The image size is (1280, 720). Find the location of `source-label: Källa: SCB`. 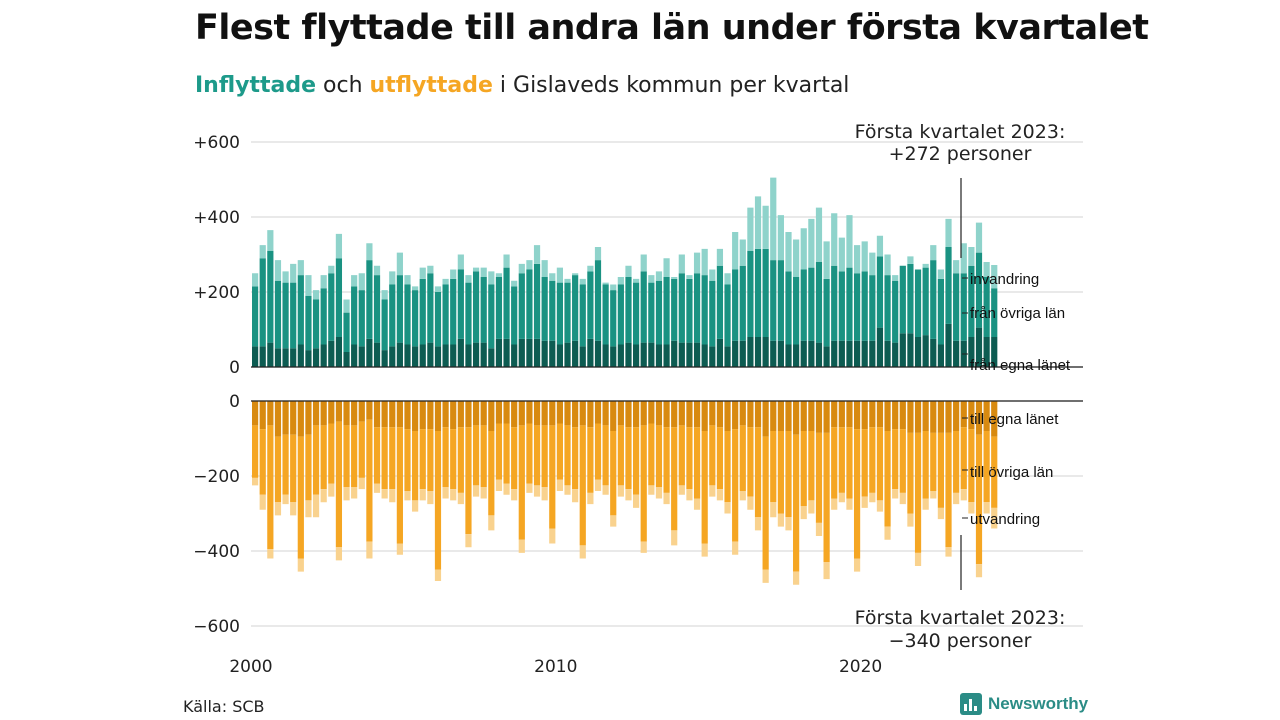

source-label: Källa: SCB is located at coordinates (224, 706).